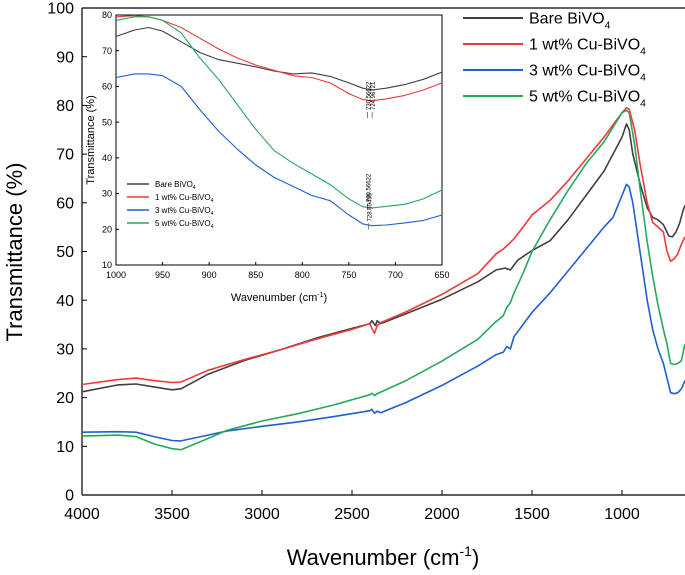 This screenshot has height=575, width=685. Describe the element at coordinates (587, 47) in the screenshot. I see `main-legend-label: 1 wt% Cu-BiVO4` at that location.